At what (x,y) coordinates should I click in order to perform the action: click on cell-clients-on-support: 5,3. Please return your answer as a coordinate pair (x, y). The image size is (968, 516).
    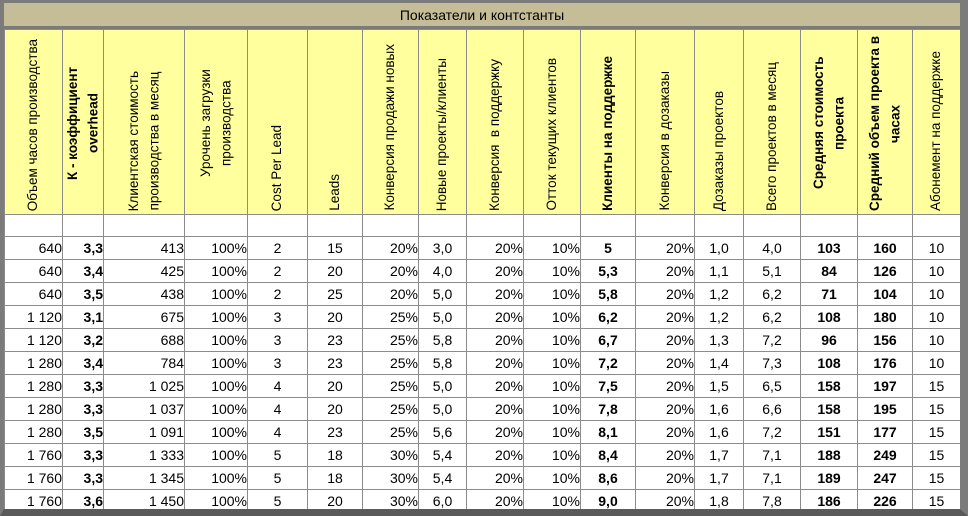
    Looking at the image, I should click on (608, 271).